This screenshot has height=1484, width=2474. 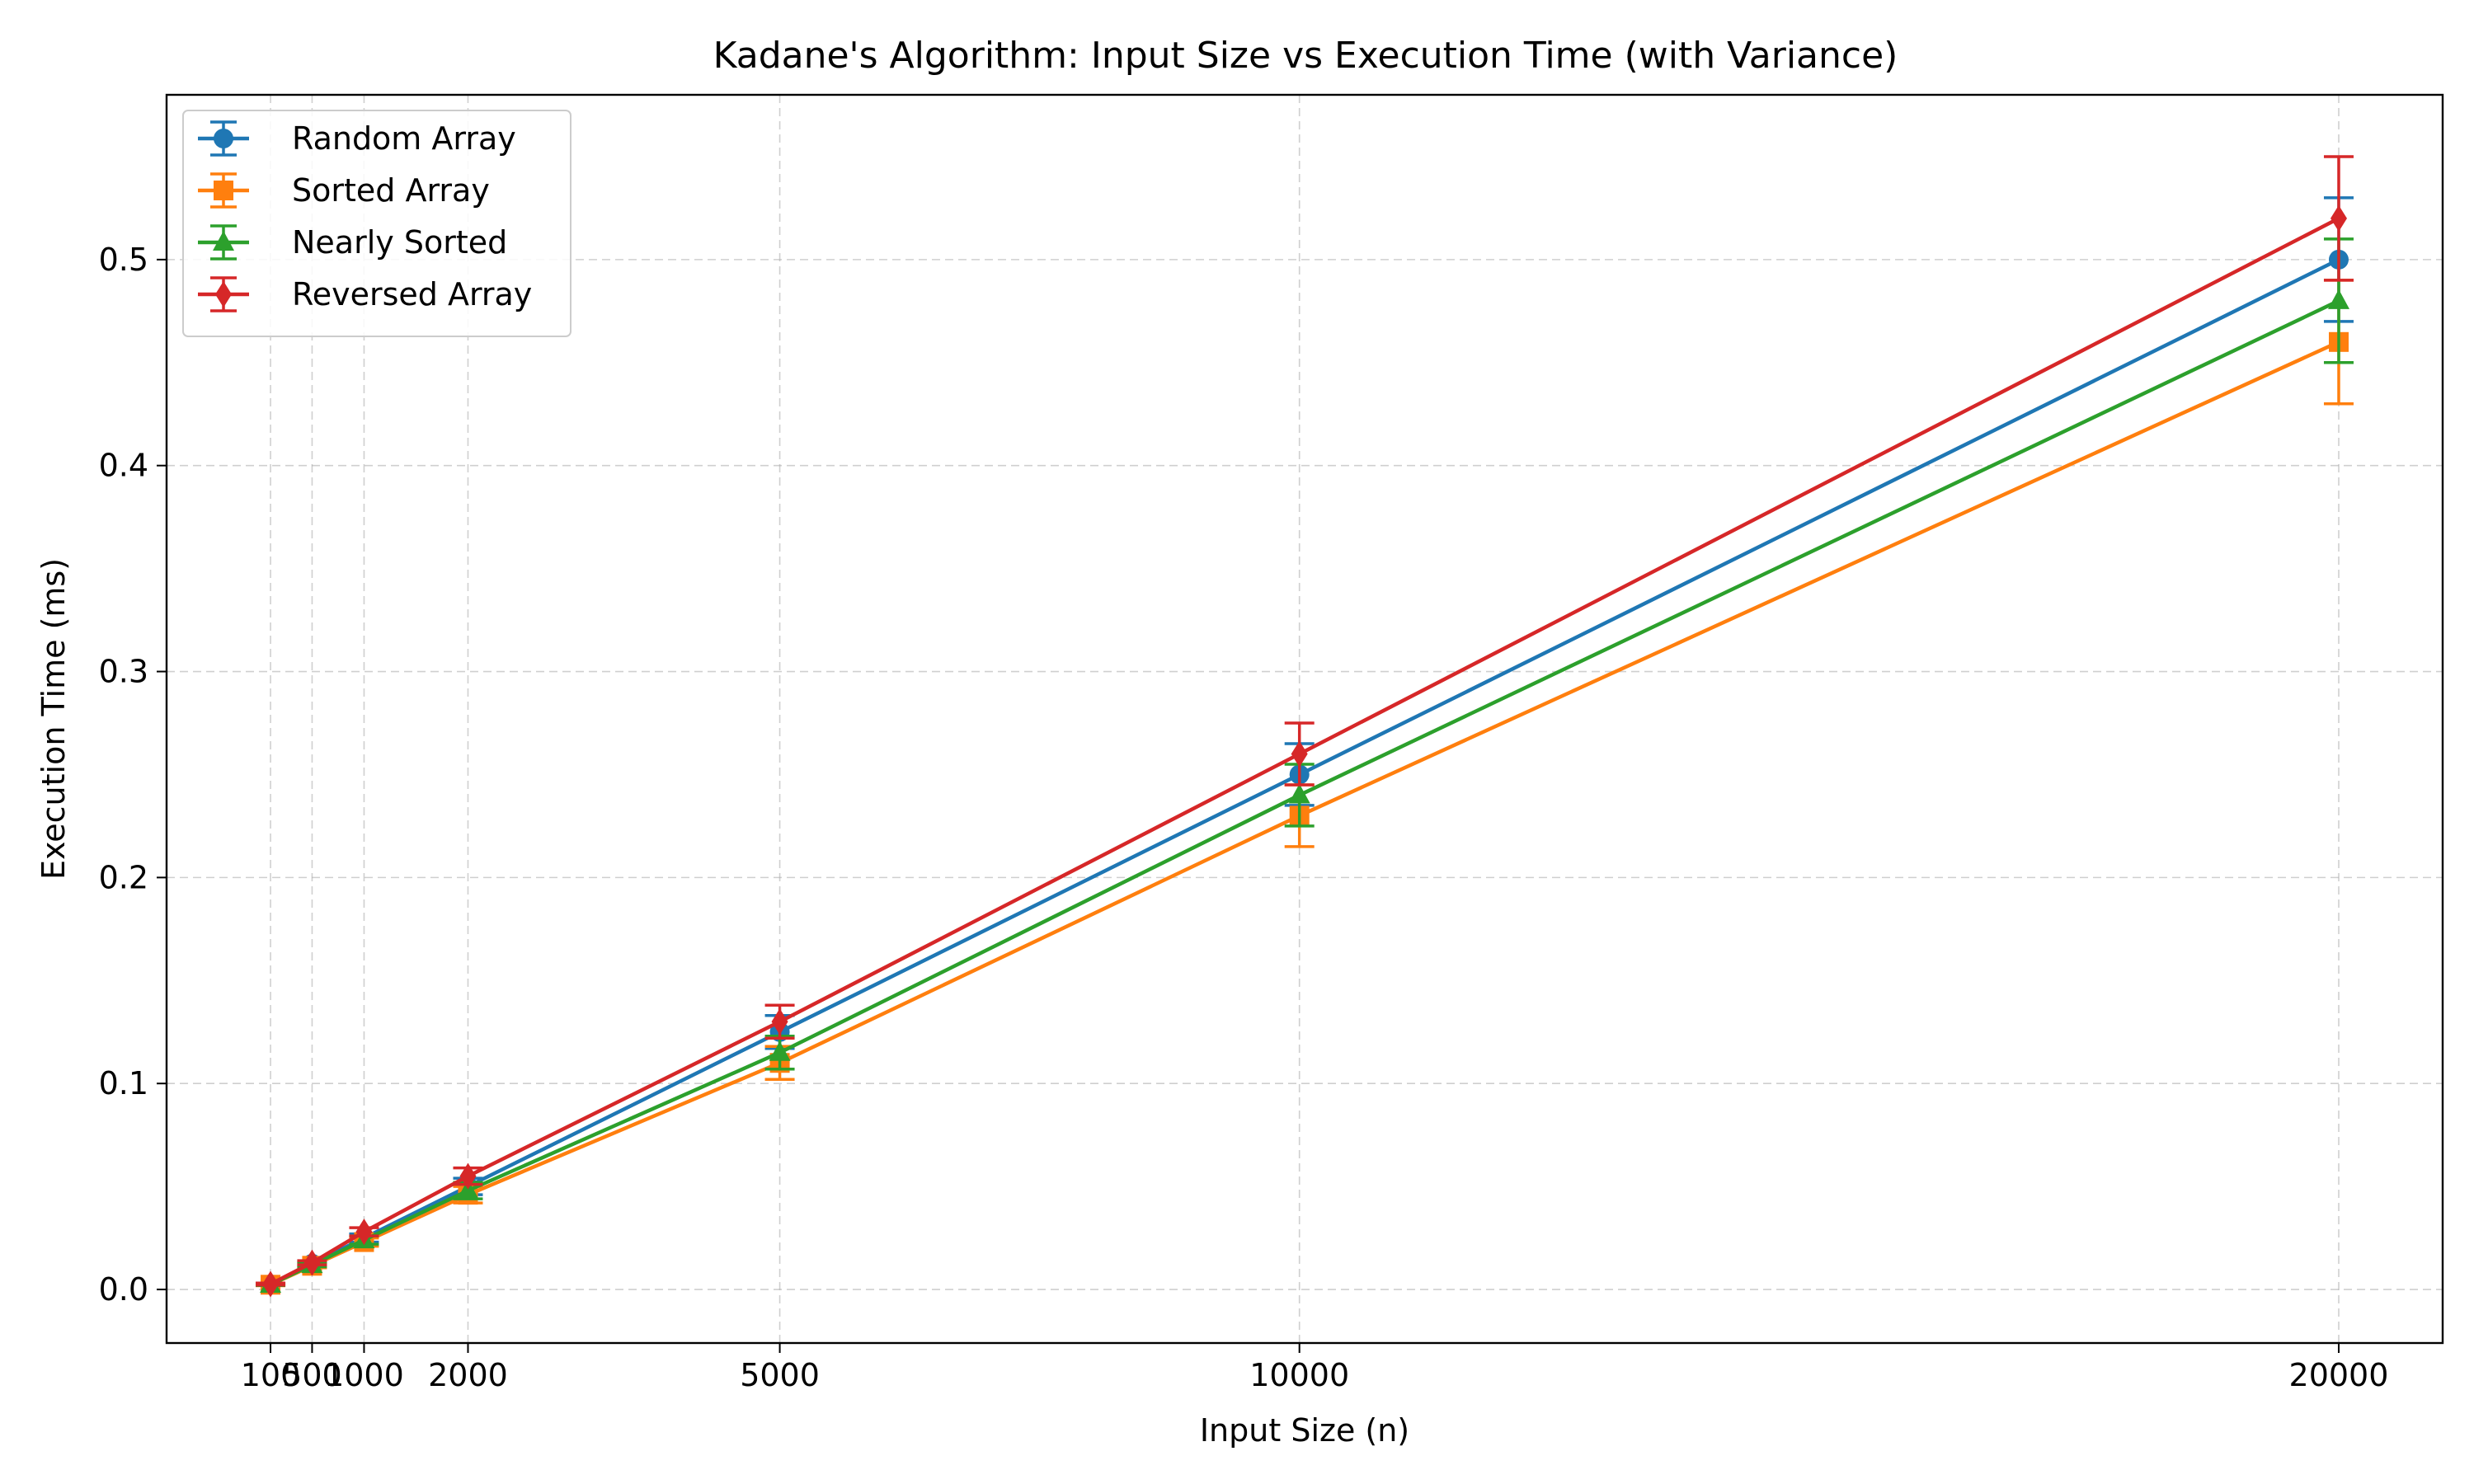 I want to click on legend-item: Random Array, so click(x=357, y=138).